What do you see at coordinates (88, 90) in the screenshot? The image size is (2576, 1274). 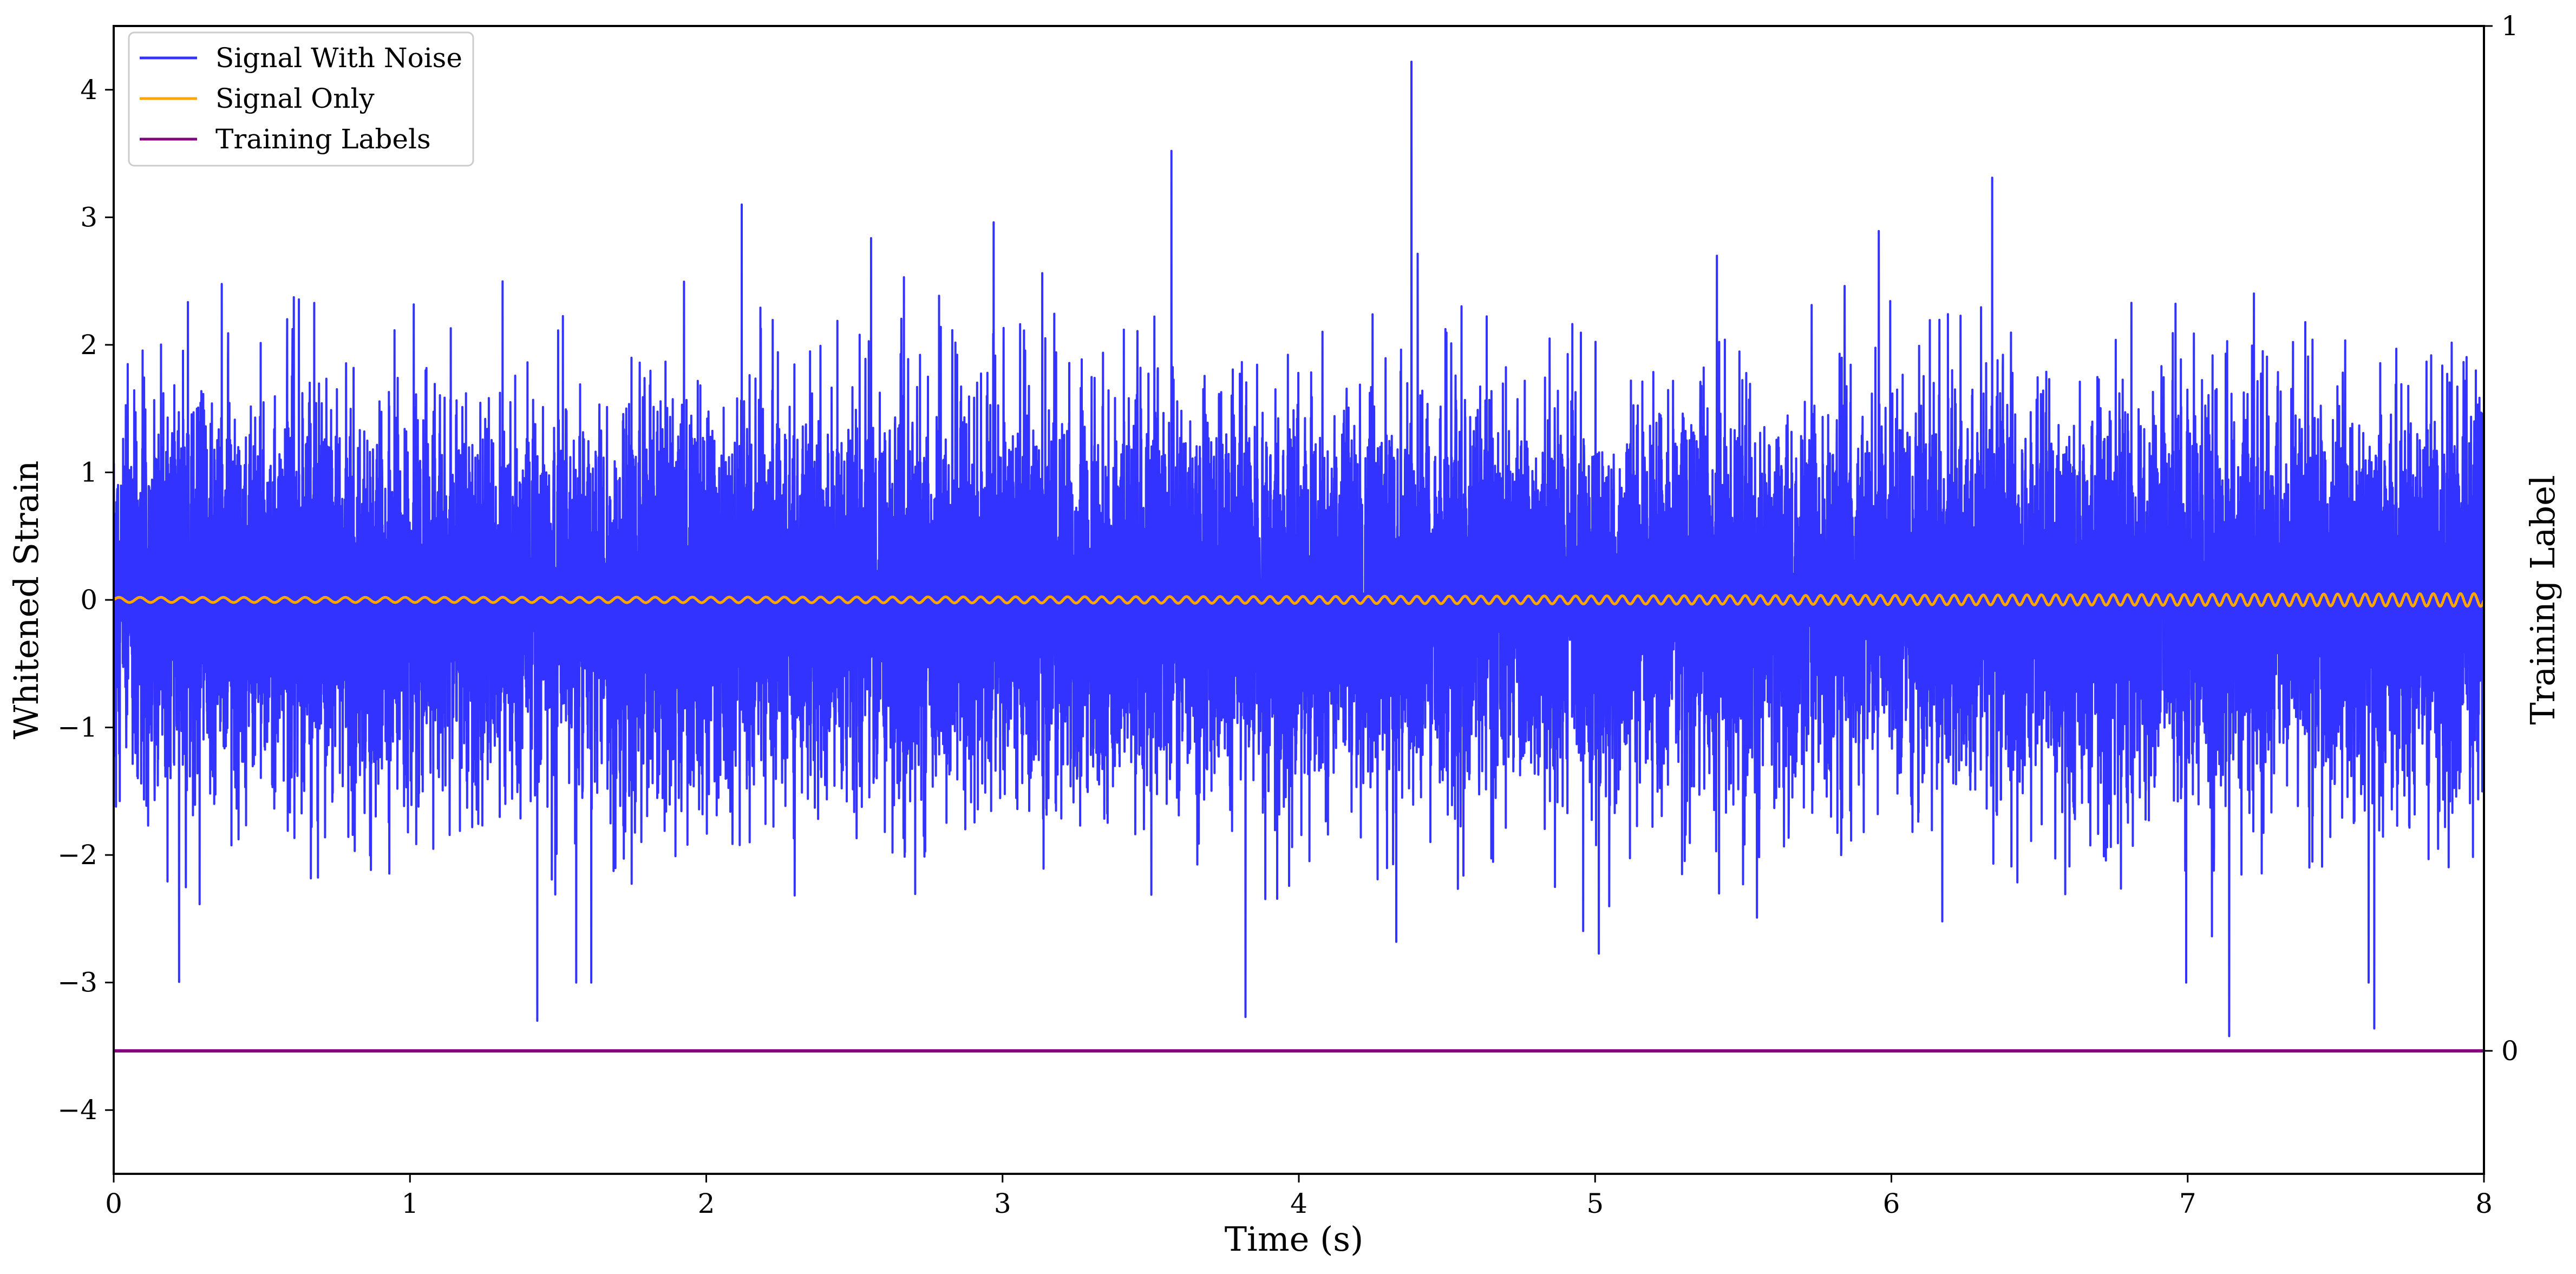 I see `y-tick-label: 4` at bounding box center [88, 90].